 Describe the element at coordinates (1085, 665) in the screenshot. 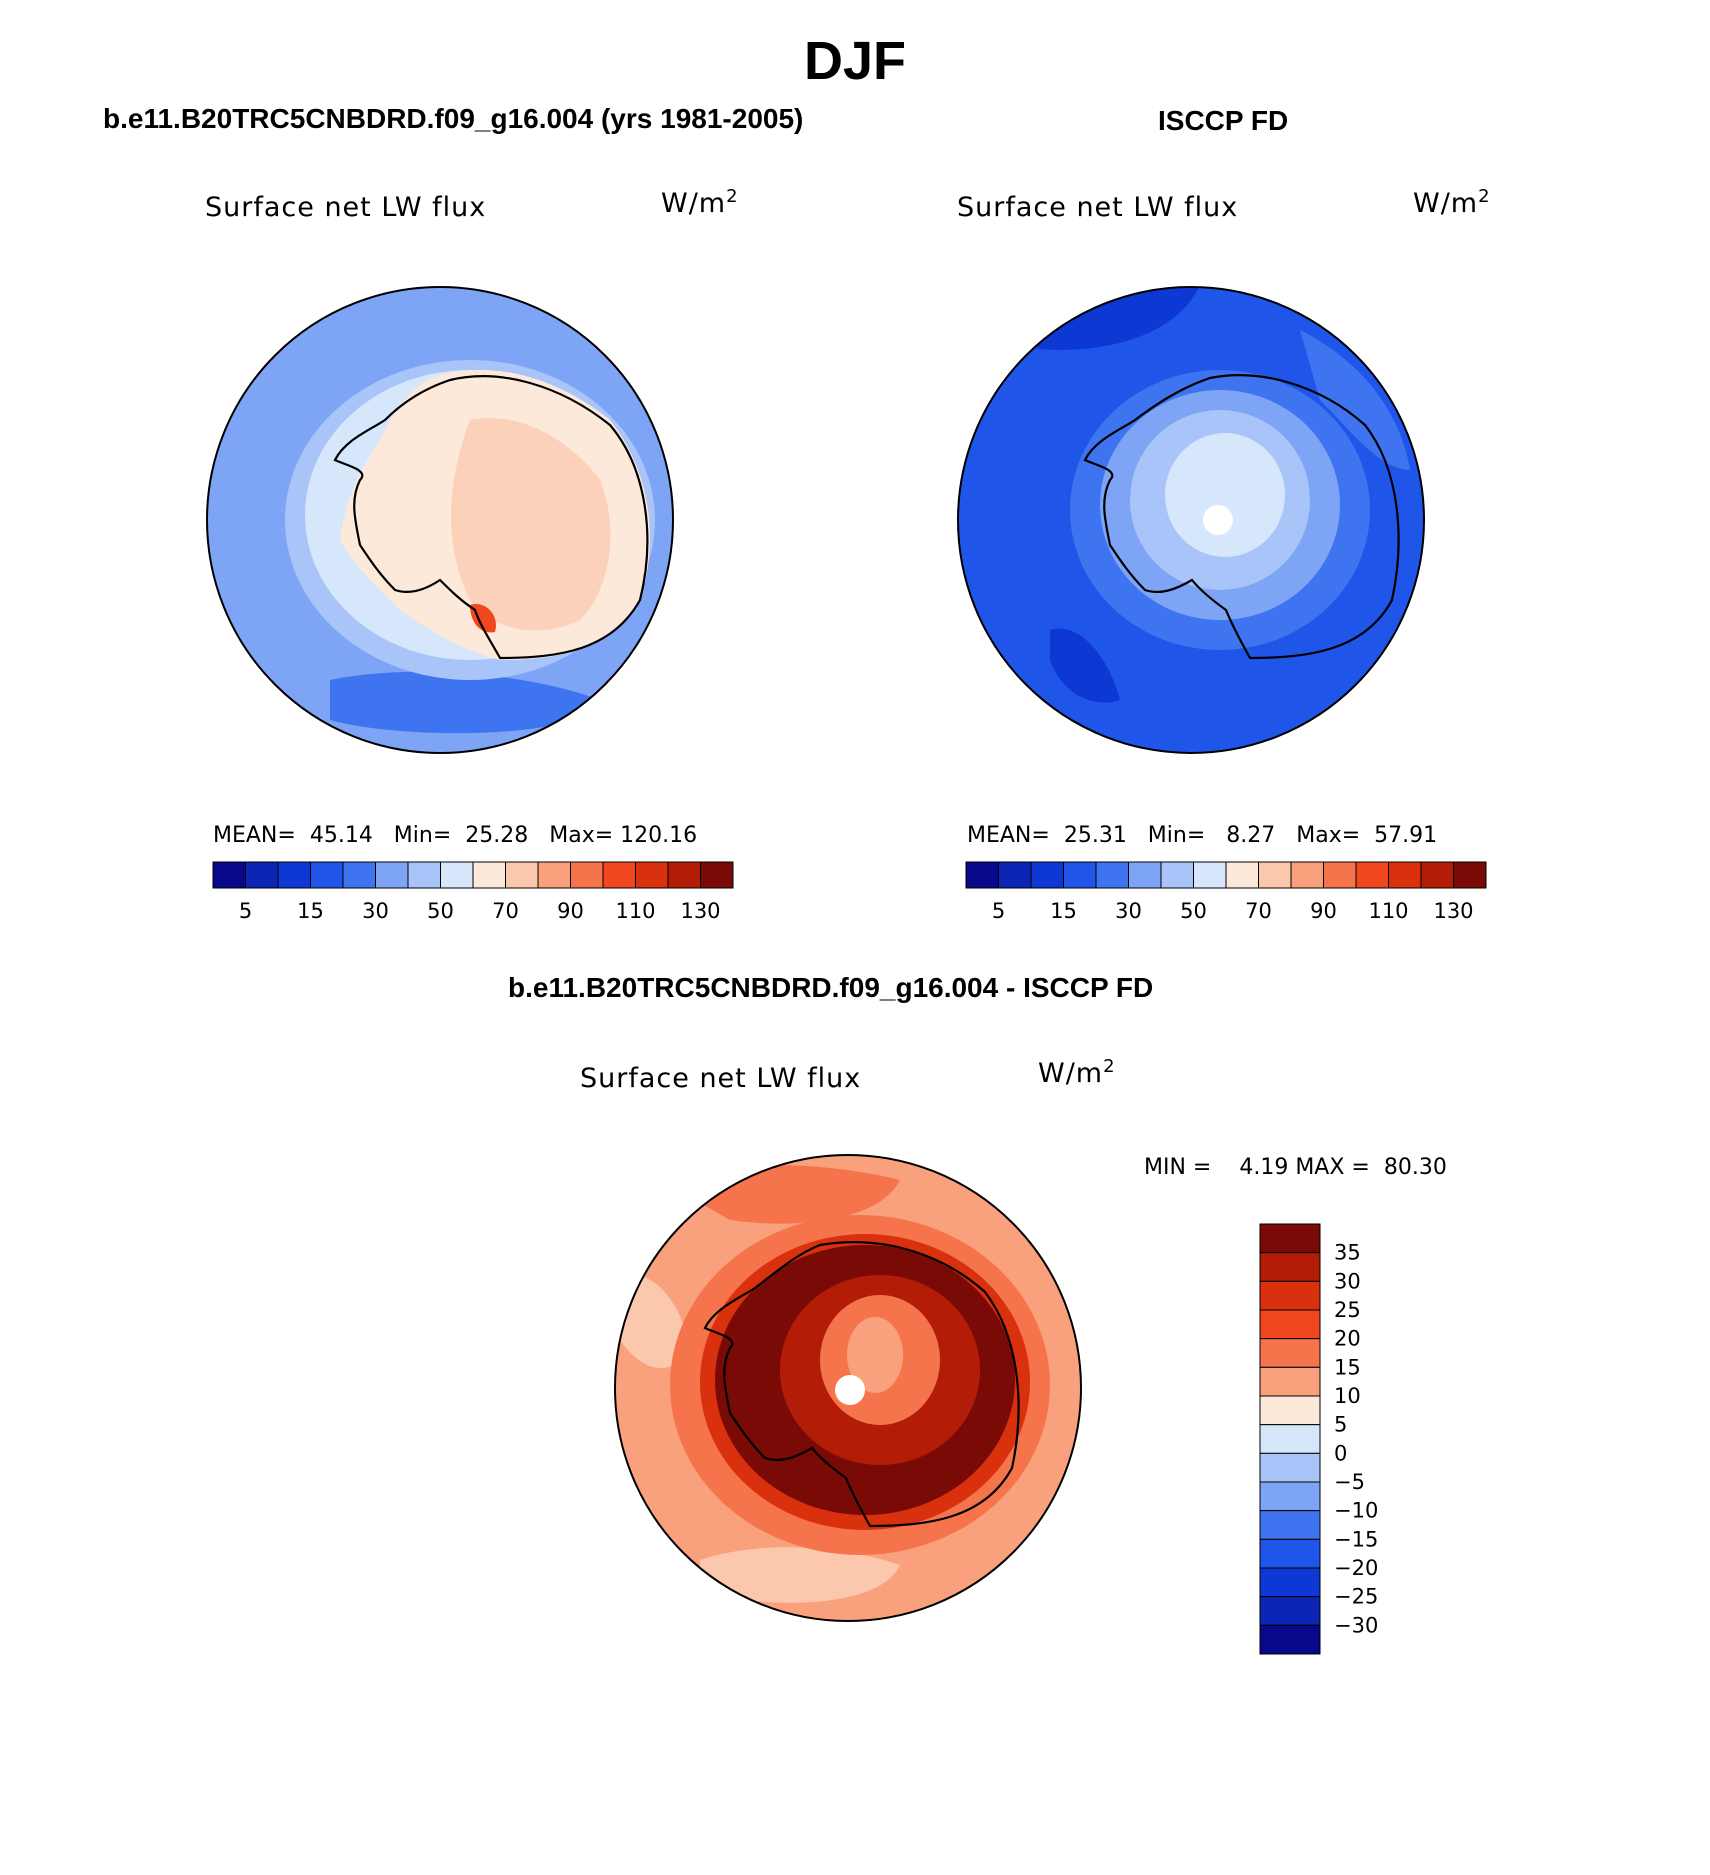

I see `panel2-dark-patch-sw` at that location.